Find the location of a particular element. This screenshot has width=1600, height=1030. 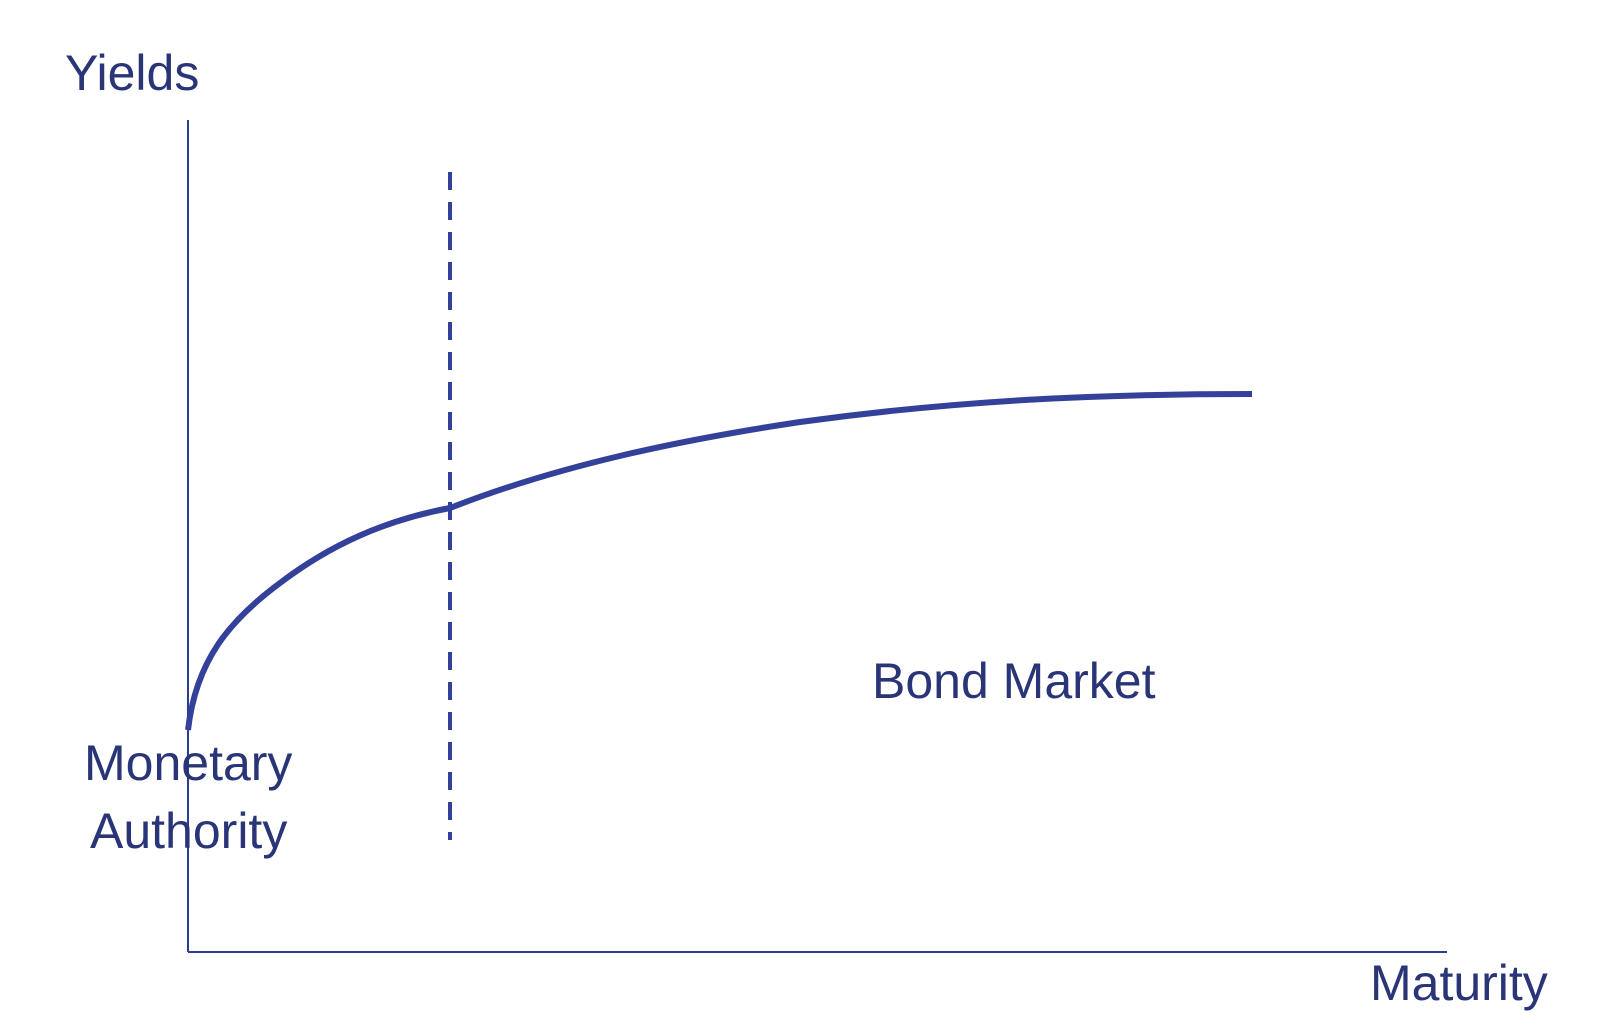

y-axis-label: Yields is located at coordinates (132, 73).